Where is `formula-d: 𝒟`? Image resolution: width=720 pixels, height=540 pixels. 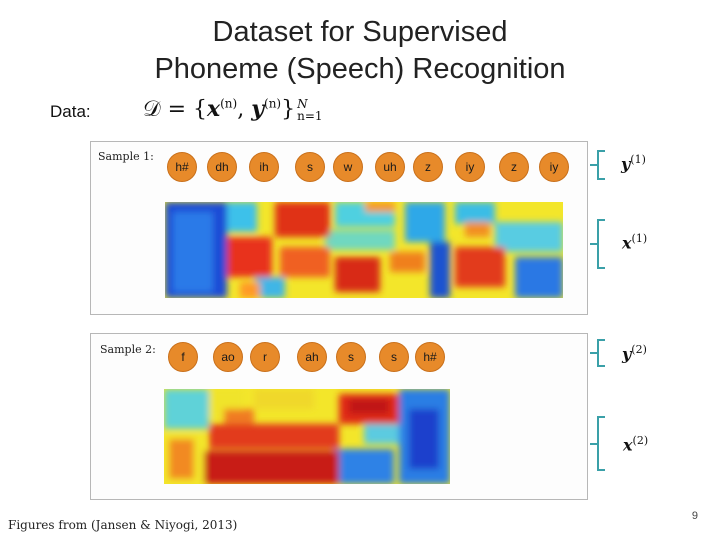
formula-d: 𝒟 is located at coordinates (152, 109).